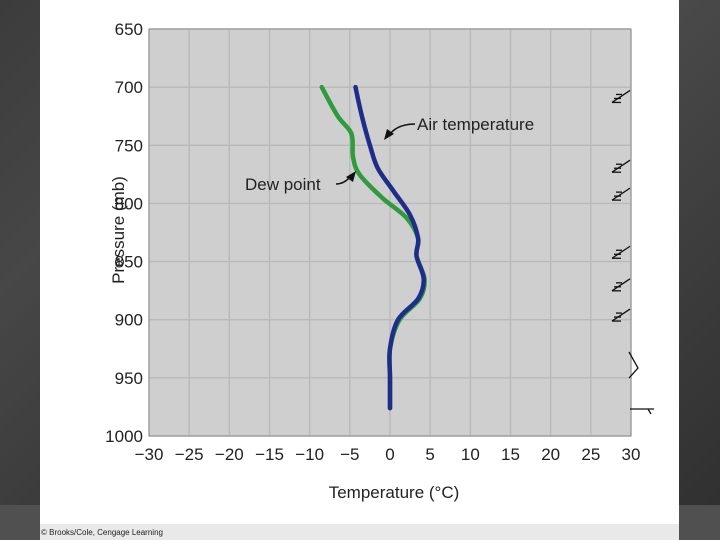 The image size is (720, 540). I want to click on slide-background-right, so click(699, 270).